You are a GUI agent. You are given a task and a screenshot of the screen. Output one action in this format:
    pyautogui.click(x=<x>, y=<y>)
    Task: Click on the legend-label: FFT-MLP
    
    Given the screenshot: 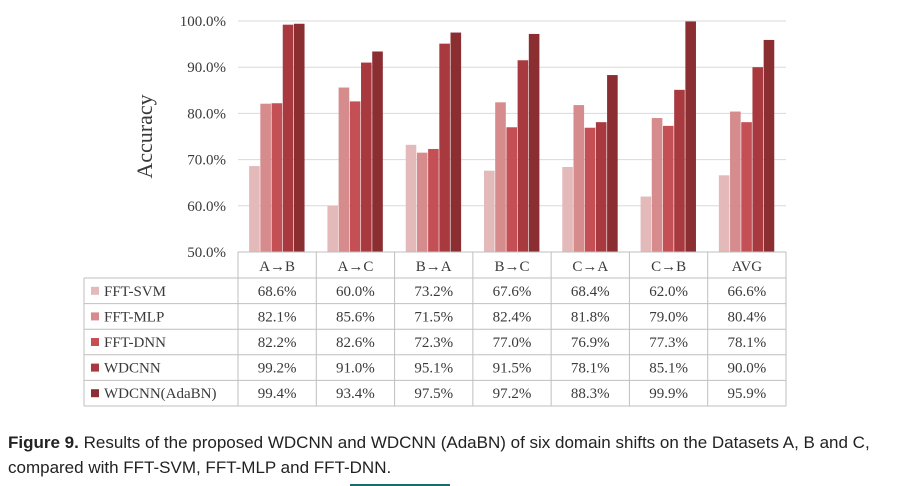 What is the action you would take?
    pyautogui.click(x=134, y=317)
    